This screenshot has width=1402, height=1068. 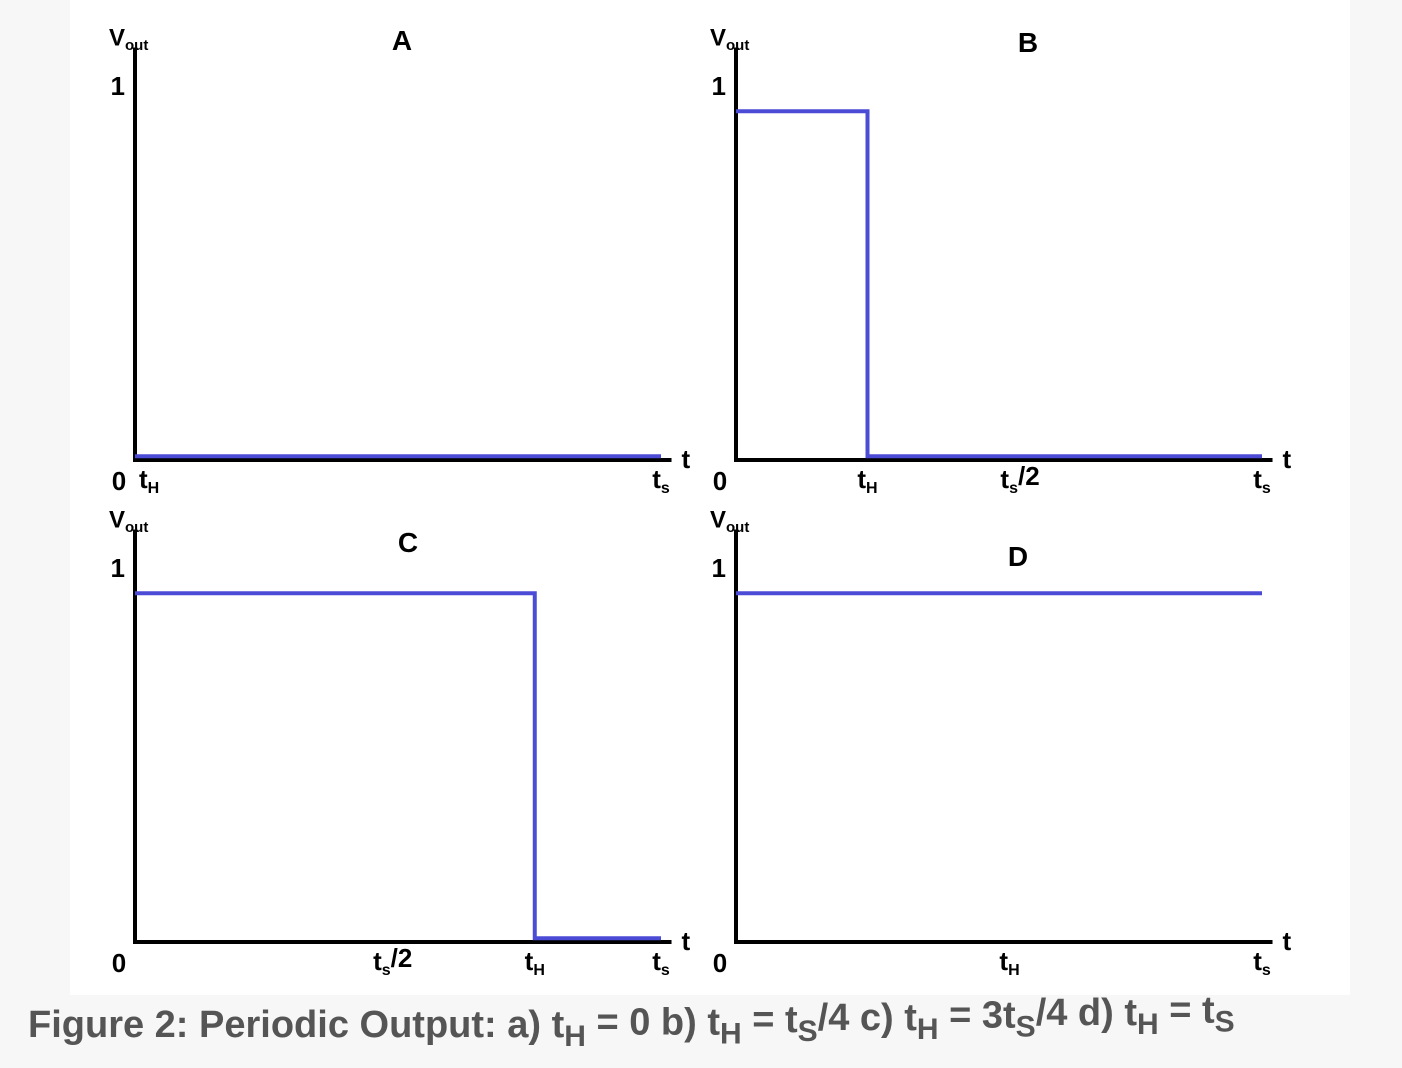 I want to click on text-run: = 0 b) t, so click(x=653, y=1023).